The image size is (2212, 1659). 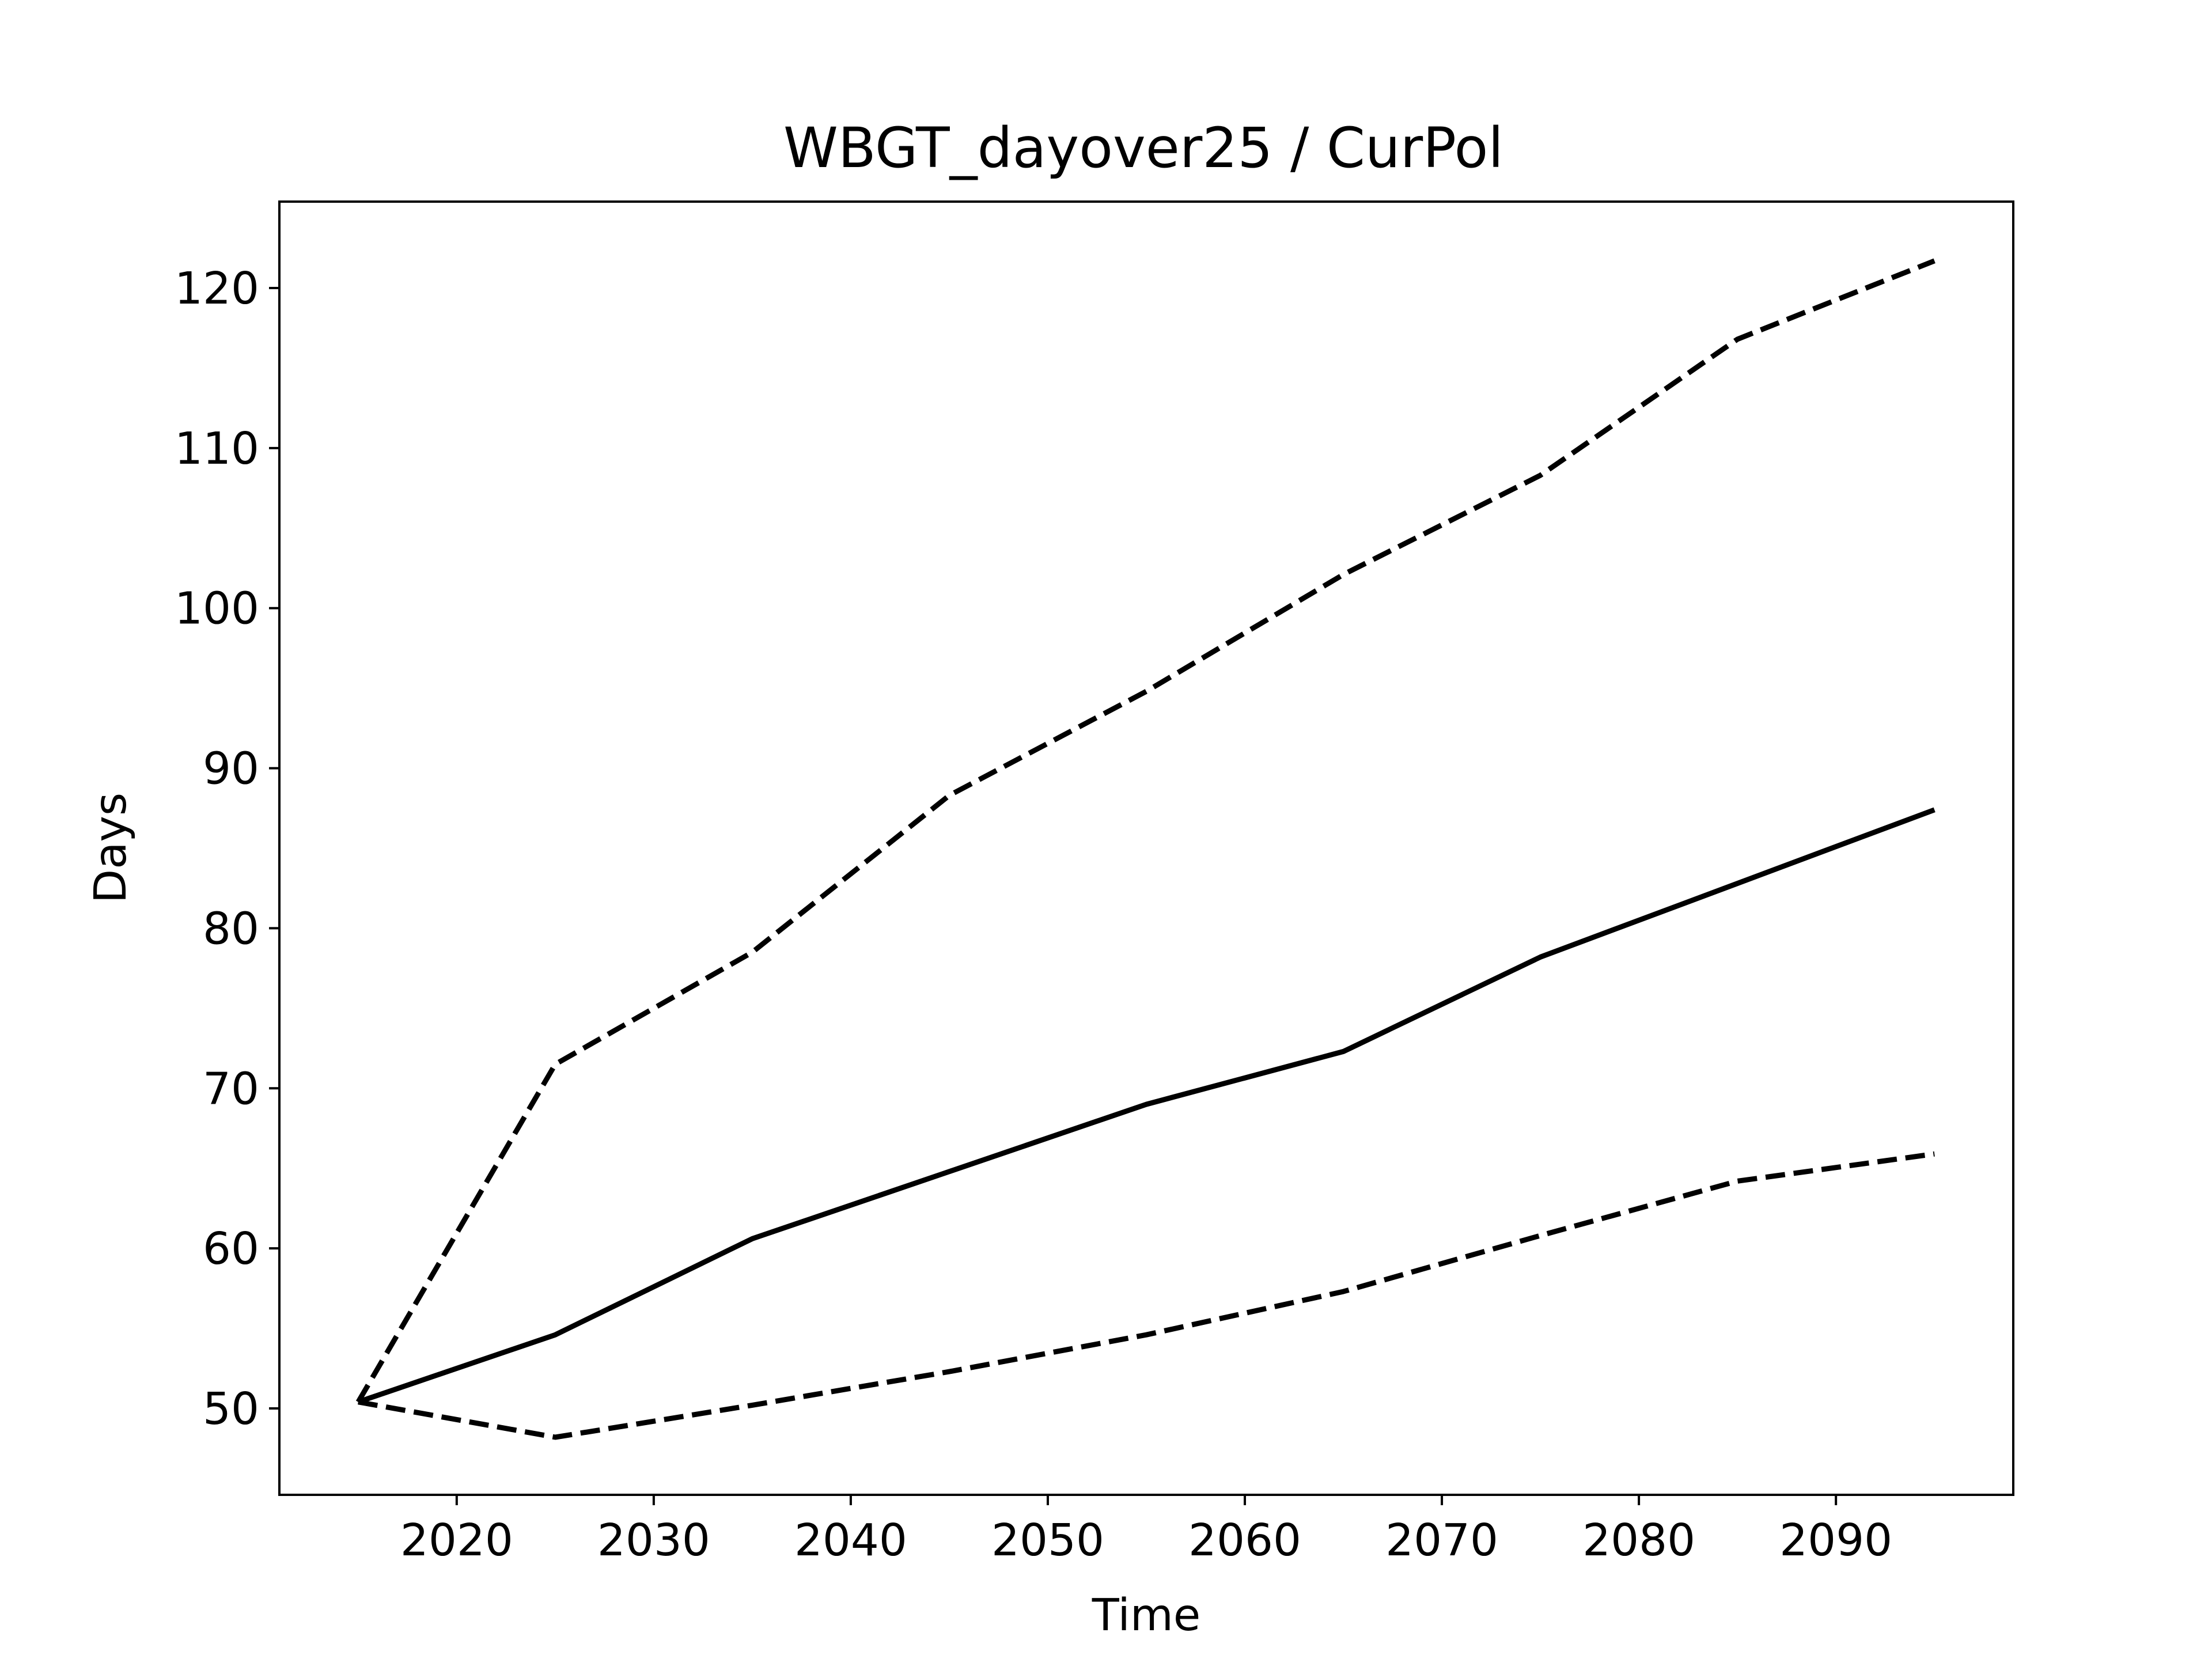 What do you see at coordinates (1441, 1540) in the screenshot?
I see `x-tick-label: 2070` at bounding box center [1441, 1540].